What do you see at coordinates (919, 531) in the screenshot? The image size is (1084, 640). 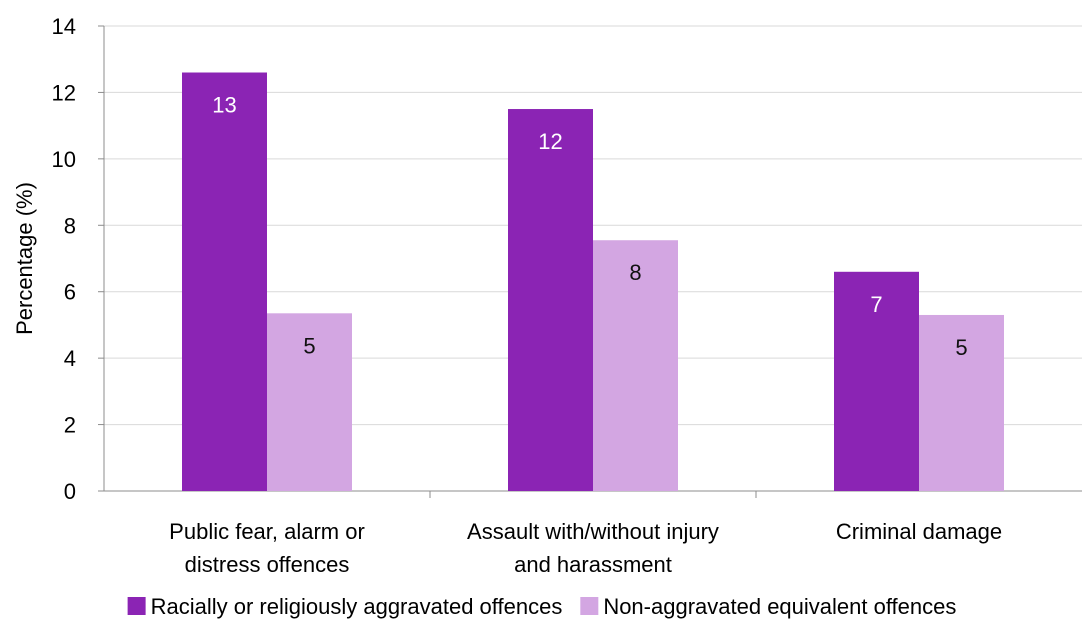 I see `x-tick-label: Criminal damage` at bounding box center [919, 531].